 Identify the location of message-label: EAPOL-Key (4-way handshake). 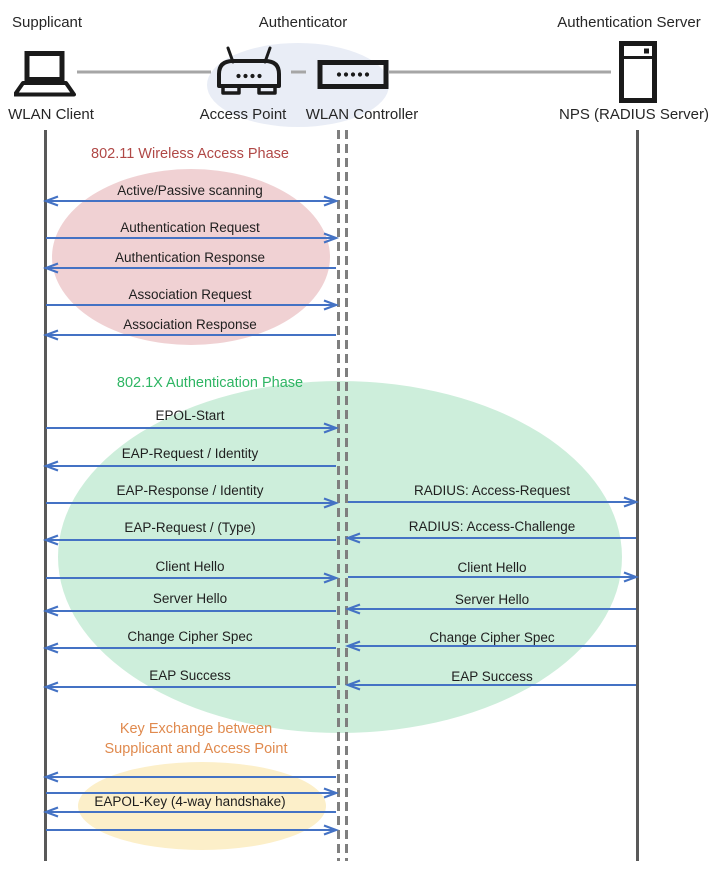
(190, 801).